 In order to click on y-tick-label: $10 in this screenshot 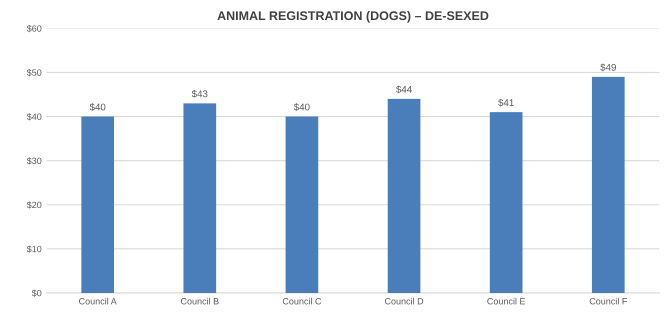, I will do `click(34, 249)`.